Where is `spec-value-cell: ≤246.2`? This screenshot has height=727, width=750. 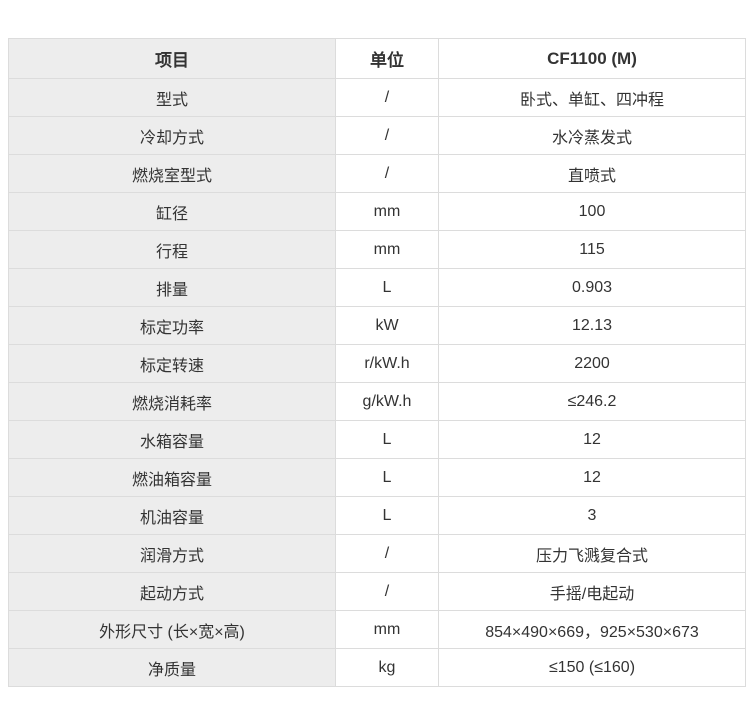 spec-value-cell: ≤246.2 is located at coordinates (592, 401).